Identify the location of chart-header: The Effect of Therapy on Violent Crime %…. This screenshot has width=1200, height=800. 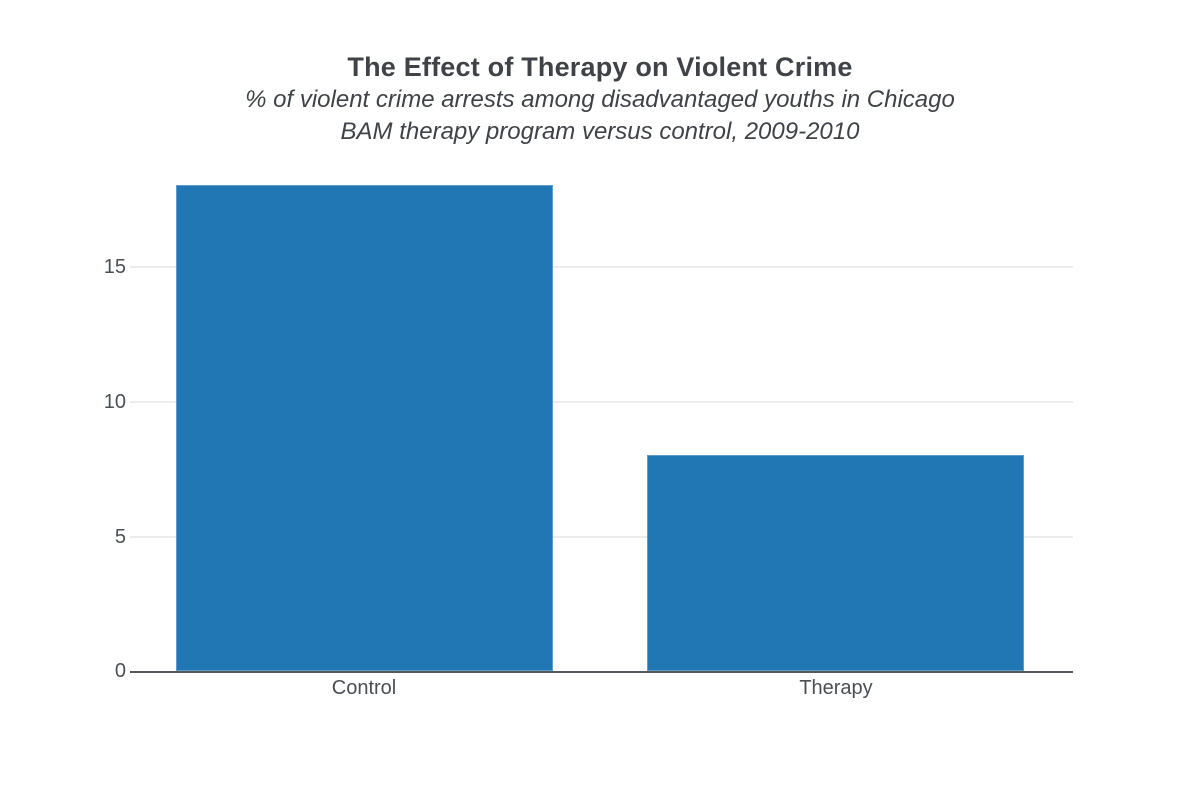
(600, 99).